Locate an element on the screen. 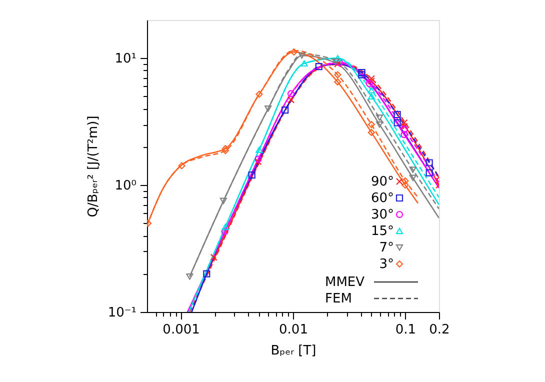  x-tick-label: 0.01 is located at coordinates (293, 330).